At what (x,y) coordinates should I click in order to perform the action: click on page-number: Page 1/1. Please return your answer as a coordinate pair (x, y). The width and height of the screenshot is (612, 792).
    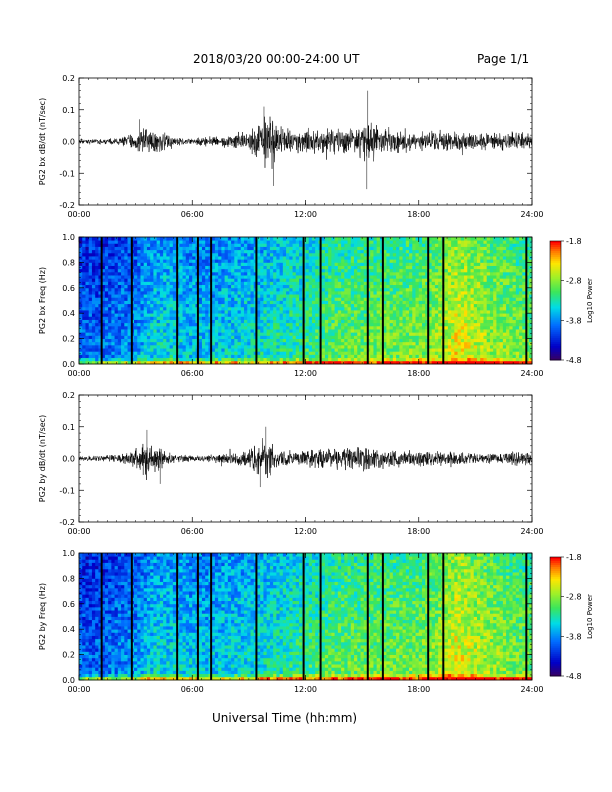
    Looking at the image, I should click on (503, 59).